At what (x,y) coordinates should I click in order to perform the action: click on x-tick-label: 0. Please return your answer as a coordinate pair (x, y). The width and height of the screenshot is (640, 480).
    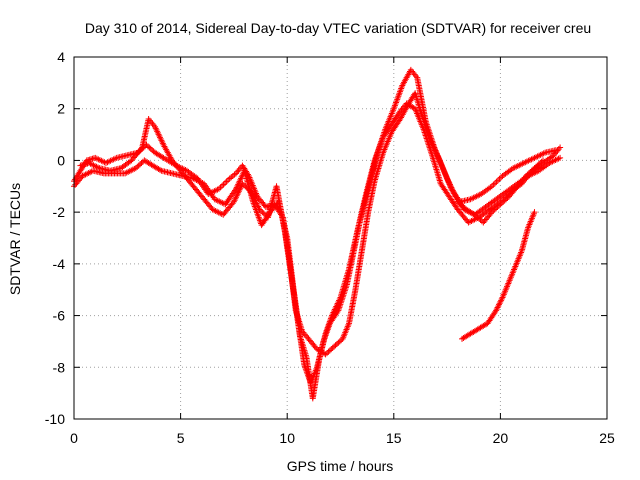
    Looking at the image, I should click on (74, 438).